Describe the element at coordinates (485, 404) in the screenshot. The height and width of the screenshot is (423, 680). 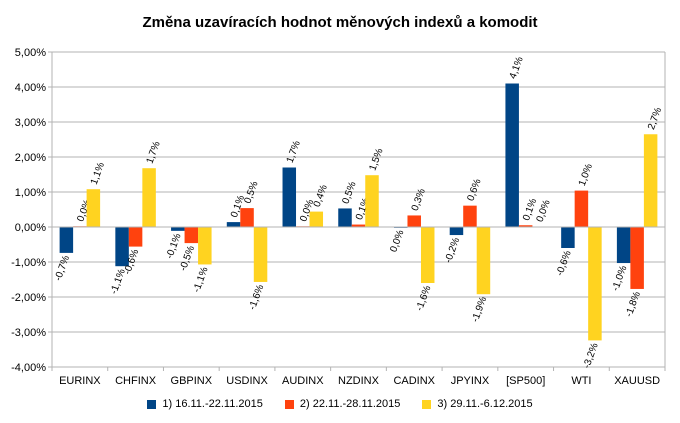
I see `legend-label: 3) 29.11.-6.12.2015` at that location.